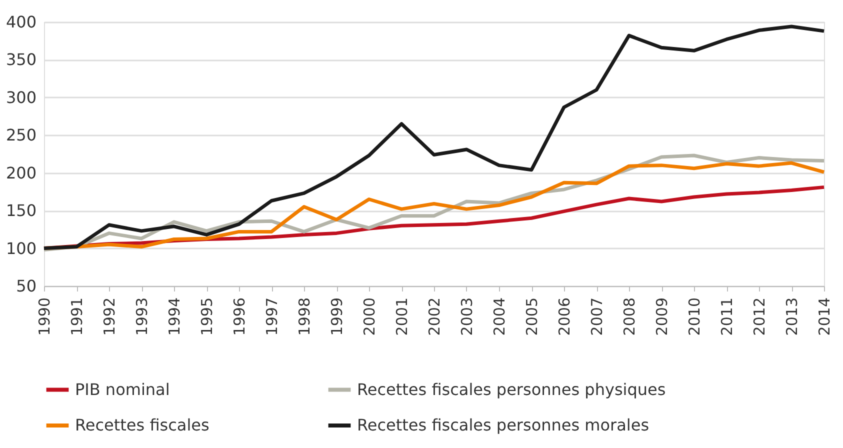 The width and height of the screenshot is (843, 448). What do you see at coordinates (26, 286) in the screenshot?
I see `y-tick-label: 50` at bounding box center [26, 286].